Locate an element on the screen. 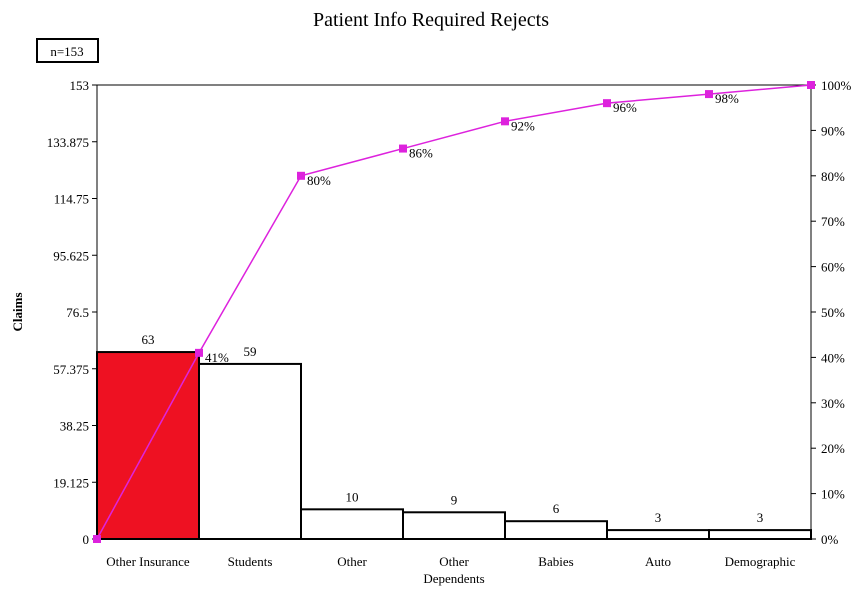  y2-tick-label: 50% is located at coordinates (833, 312).